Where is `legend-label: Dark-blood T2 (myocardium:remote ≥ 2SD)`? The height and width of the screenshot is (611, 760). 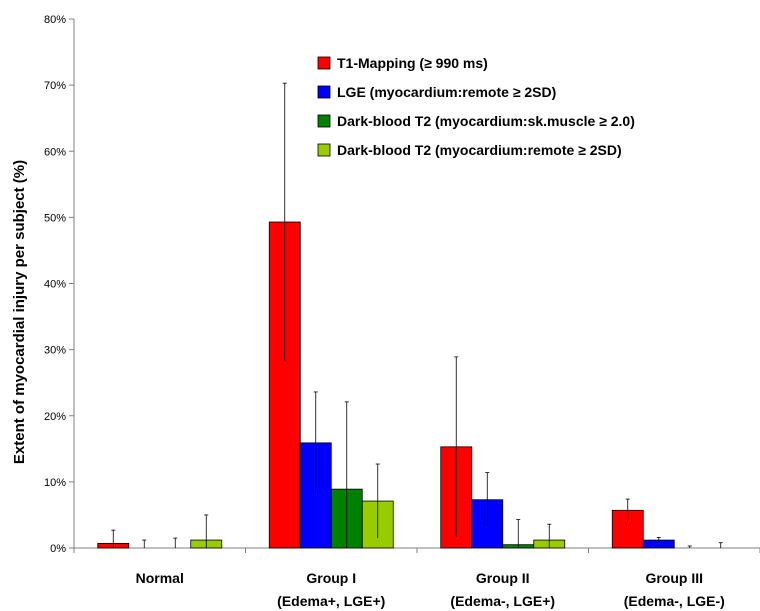 legend-label: Dark-blood T2 (myocardium:remote ≥ 2SD) is located at coordinates (479, 150).